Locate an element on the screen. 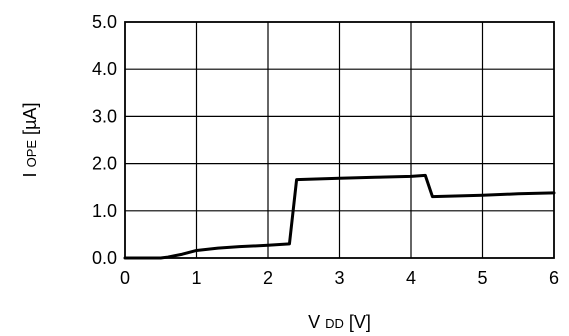 The image size is (569, 336). x-tick-label: 3 is located at coordinates (339, 278).